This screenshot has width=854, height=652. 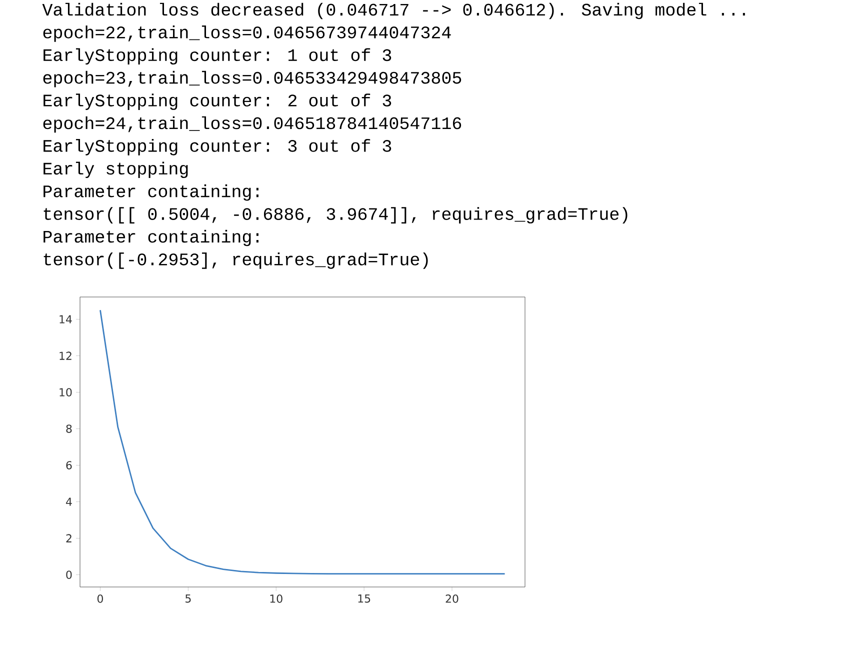 I want to click on x-tick-label: 15, so click(x=364, y=598).